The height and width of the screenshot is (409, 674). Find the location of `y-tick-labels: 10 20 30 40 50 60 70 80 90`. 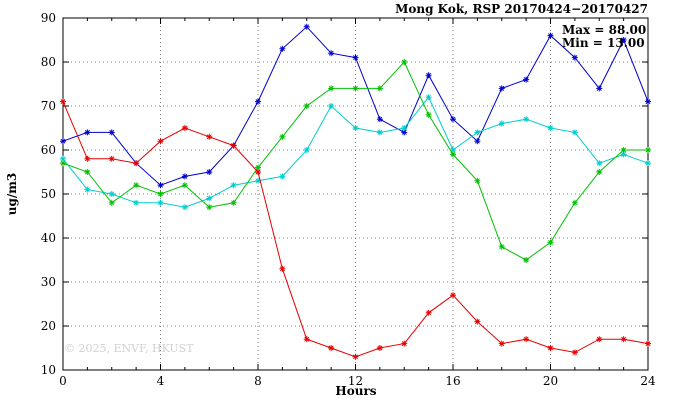

y-tick-labels: 10 20 30 40 50 60 70 80 90 is located at coordinates (48, 194).